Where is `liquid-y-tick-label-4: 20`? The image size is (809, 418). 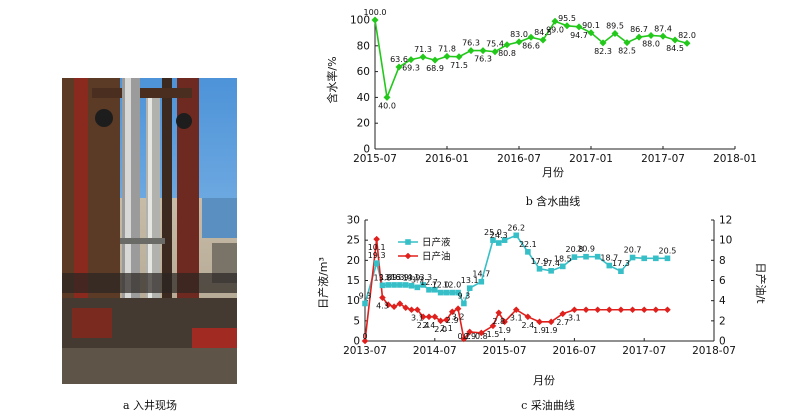 liquid-y-tick-label-4: 20 is located at coordinates (353, 261).